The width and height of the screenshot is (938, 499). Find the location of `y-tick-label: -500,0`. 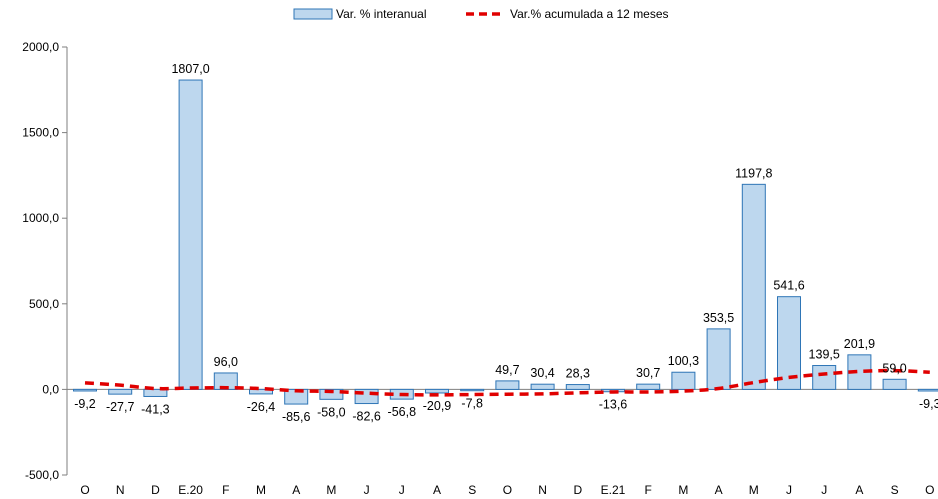

y-tick-label: -500,0 is located at coordinates (42, 475).